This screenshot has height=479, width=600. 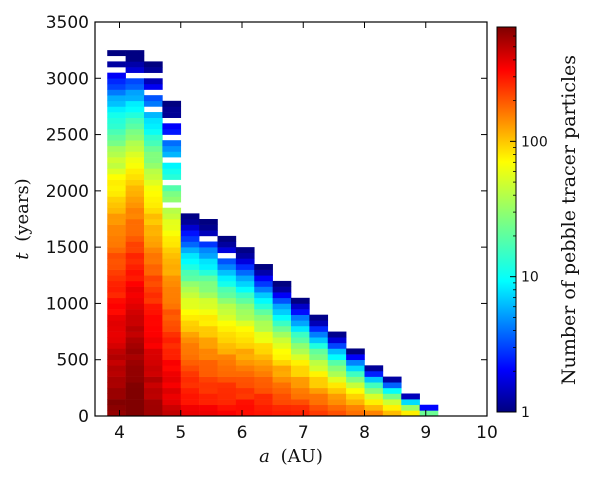 What do you see at coordinates (529, 223) in the screenshot?
I see `colorbar-ticks: 1 10 100` at bounding box center [529, 223].